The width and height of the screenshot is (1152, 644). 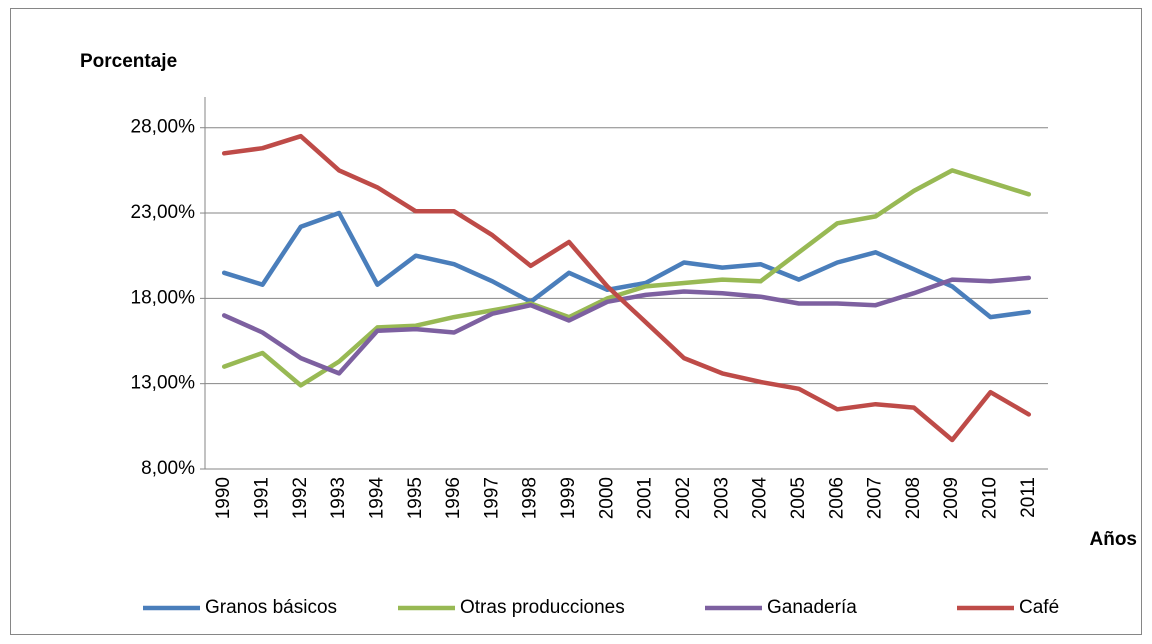 What do you see at coordinates (163, 127) in the screenshot?
I see `y-tick-label: 28,00%` at bounding box center [163, 127].